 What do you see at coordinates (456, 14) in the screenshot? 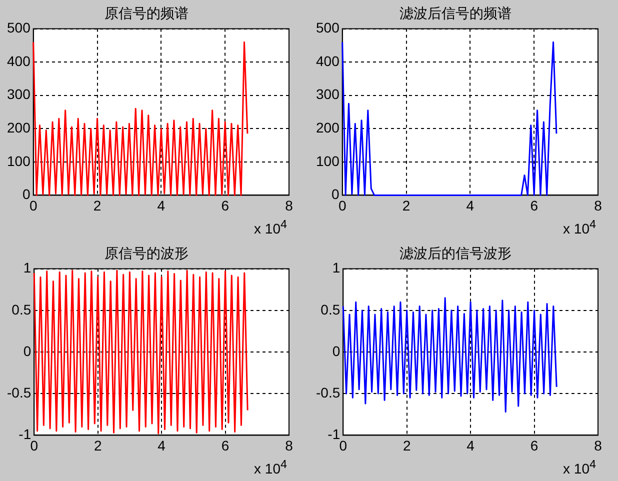
I see `chart-title: 滤波后信号的频谱` at bounding box center [456, 14].